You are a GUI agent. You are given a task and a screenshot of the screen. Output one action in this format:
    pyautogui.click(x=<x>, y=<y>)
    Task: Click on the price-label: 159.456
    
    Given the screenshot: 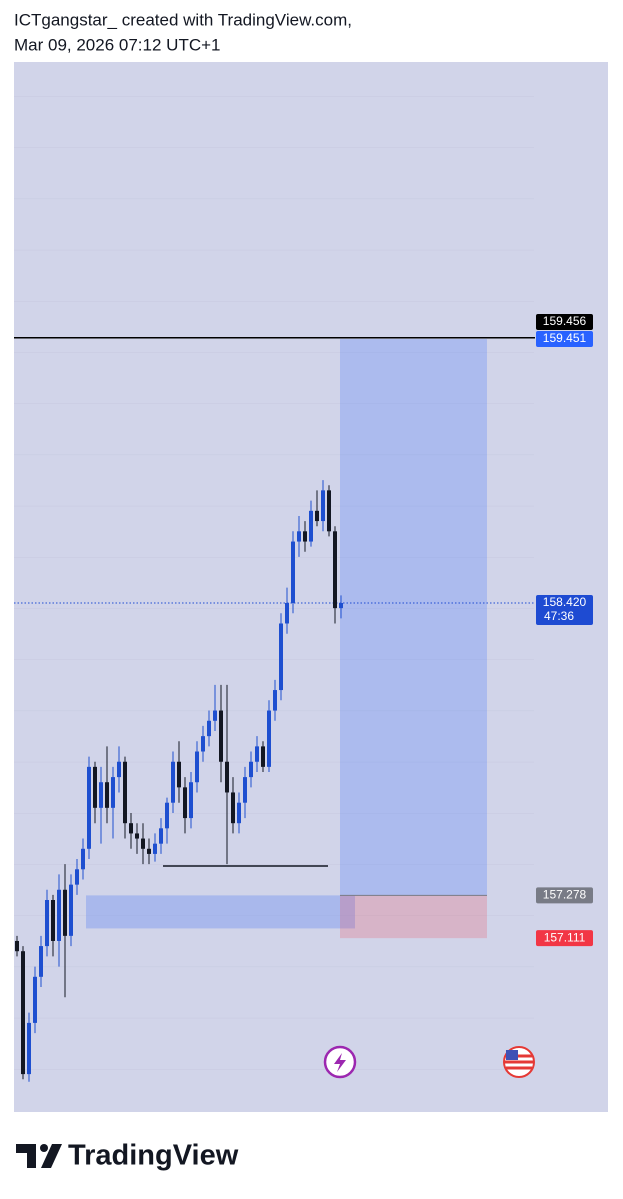 What is the action you would take?
    pyautogui.click(x=565, y=321)
    